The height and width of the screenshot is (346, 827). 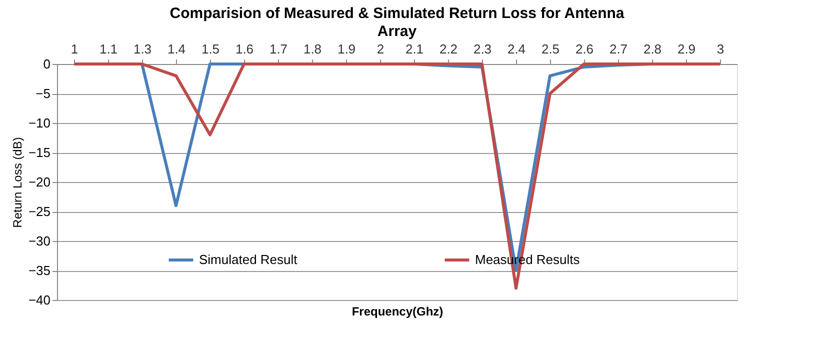 What do you see at coordinates (312, 49) in the screenshot?
I see `x-tick-label: 1.8` at bounding box center [312, 49].